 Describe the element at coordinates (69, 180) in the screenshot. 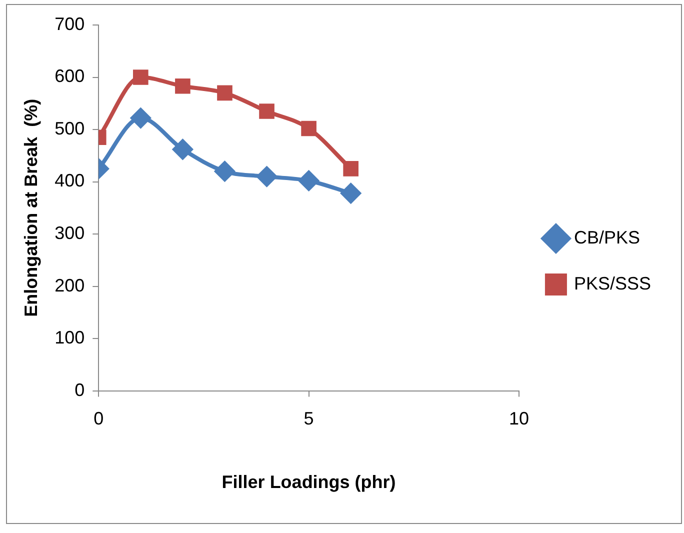

I see `y-tick-label: 400` at that location.